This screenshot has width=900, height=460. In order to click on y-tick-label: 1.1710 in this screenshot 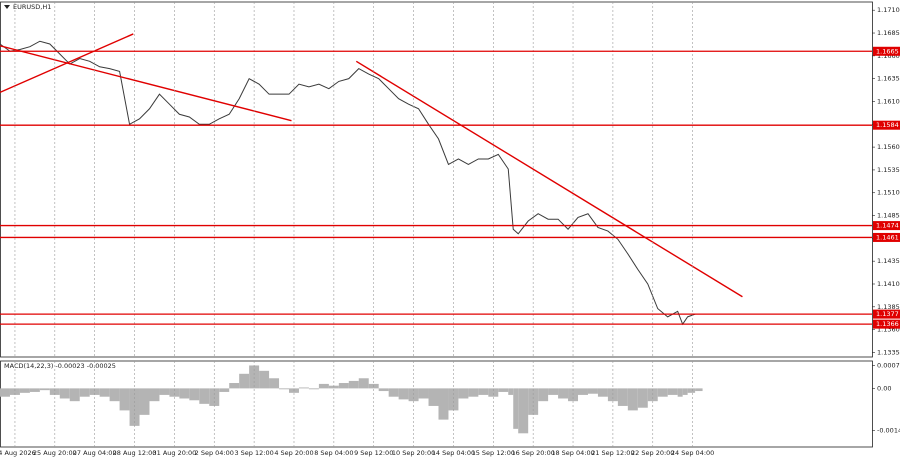, I will do `click(888, 10)`.